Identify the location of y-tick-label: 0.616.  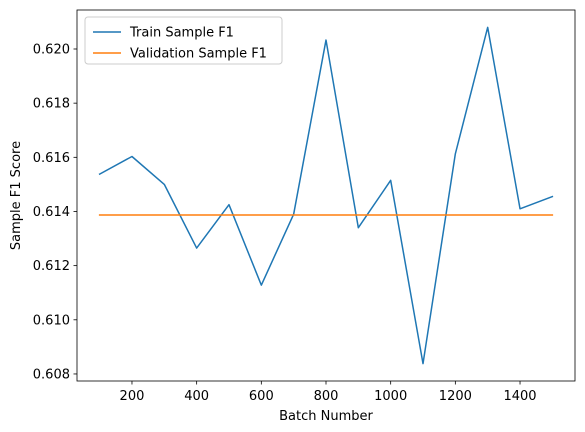
(51, 158).